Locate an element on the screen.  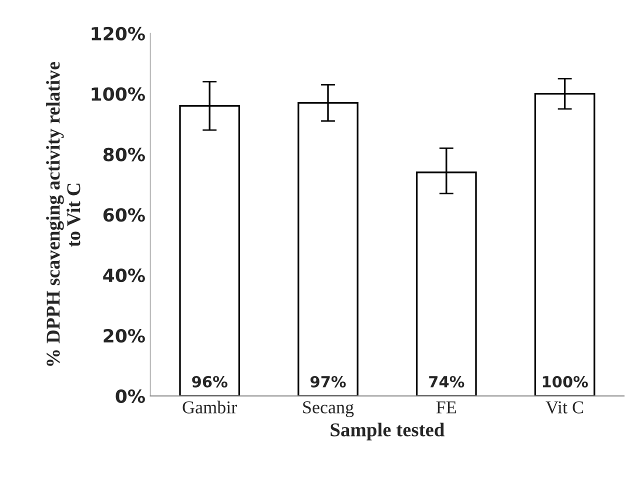
data-label: 96% is located at coordinates (210, 382).